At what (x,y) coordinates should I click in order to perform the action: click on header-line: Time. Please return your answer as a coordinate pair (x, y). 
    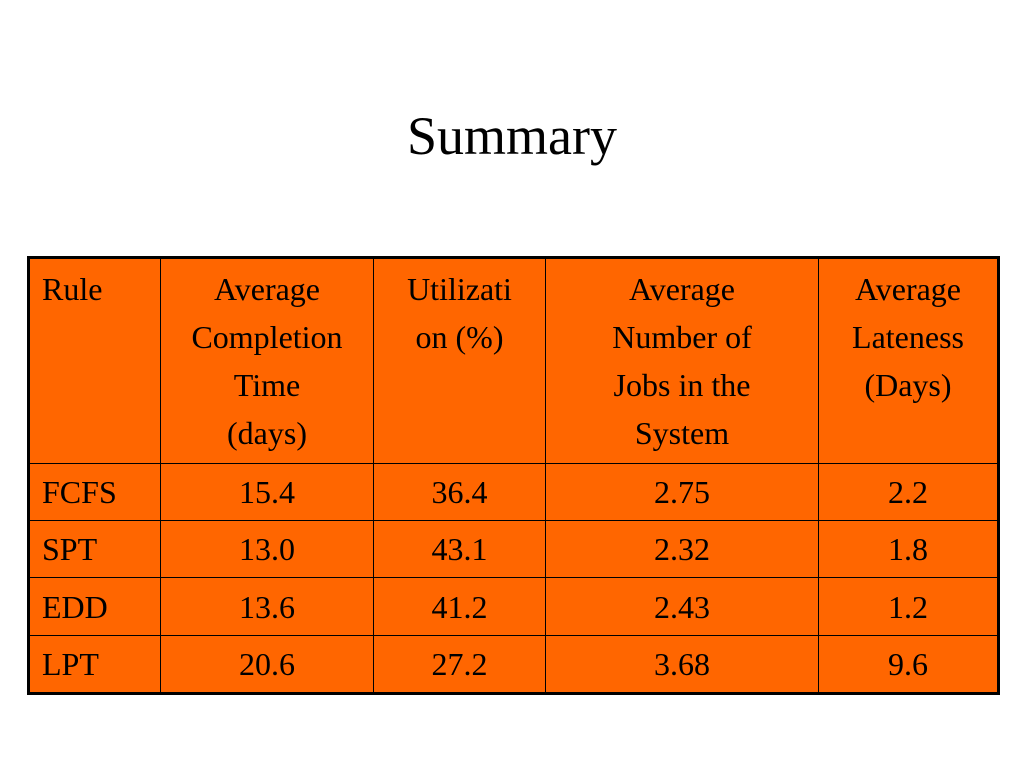
    Looking at the image, I should click on (267, 385).